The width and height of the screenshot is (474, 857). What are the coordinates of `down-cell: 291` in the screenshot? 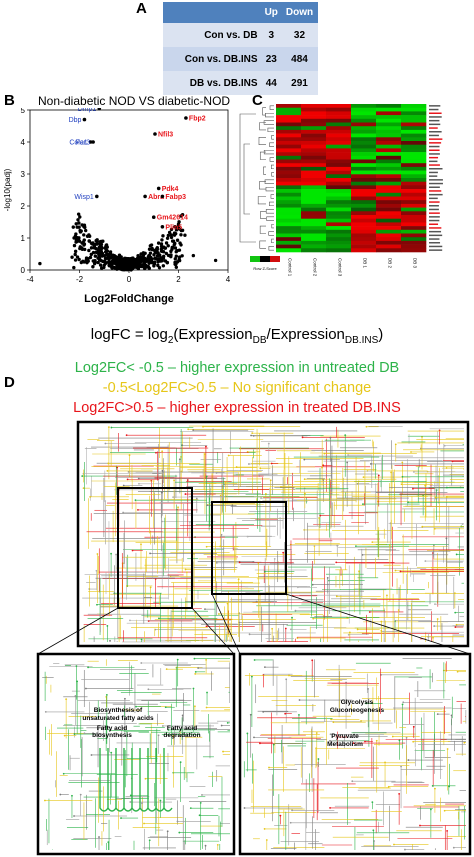 It's located at (299, 83).